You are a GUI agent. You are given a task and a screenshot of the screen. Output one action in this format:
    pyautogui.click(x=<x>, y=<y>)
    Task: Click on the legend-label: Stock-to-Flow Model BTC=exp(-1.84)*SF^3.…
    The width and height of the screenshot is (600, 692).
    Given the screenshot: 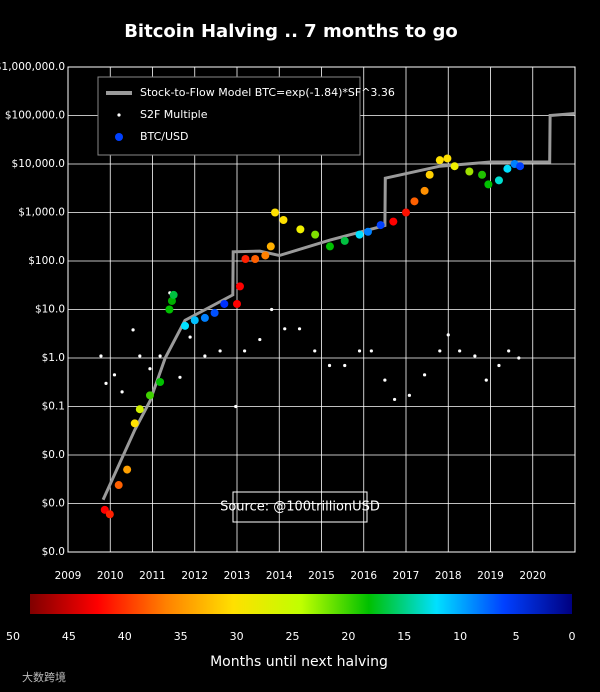 What is the action you would take?
    pyautogui.click(x=267, y=92)
    